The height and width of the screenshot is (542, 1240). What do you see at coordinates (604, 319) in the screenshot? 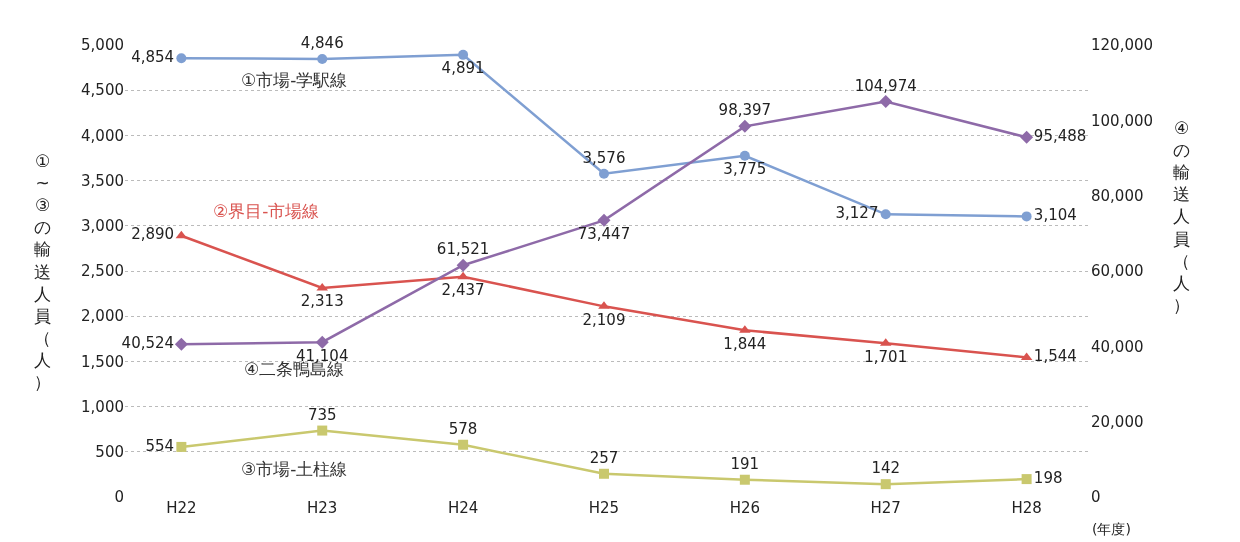
I see `data-label: 2,109` at bounding box center [604, 319].